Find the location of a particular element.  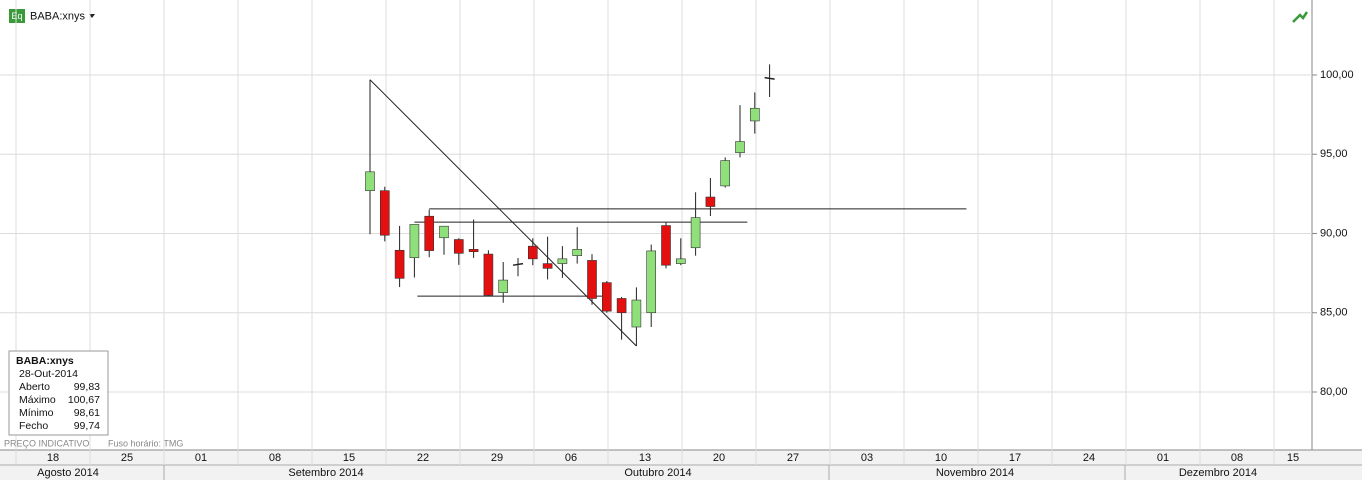

y-tick-label: 95,00 is located at coordinates (1334, 154).